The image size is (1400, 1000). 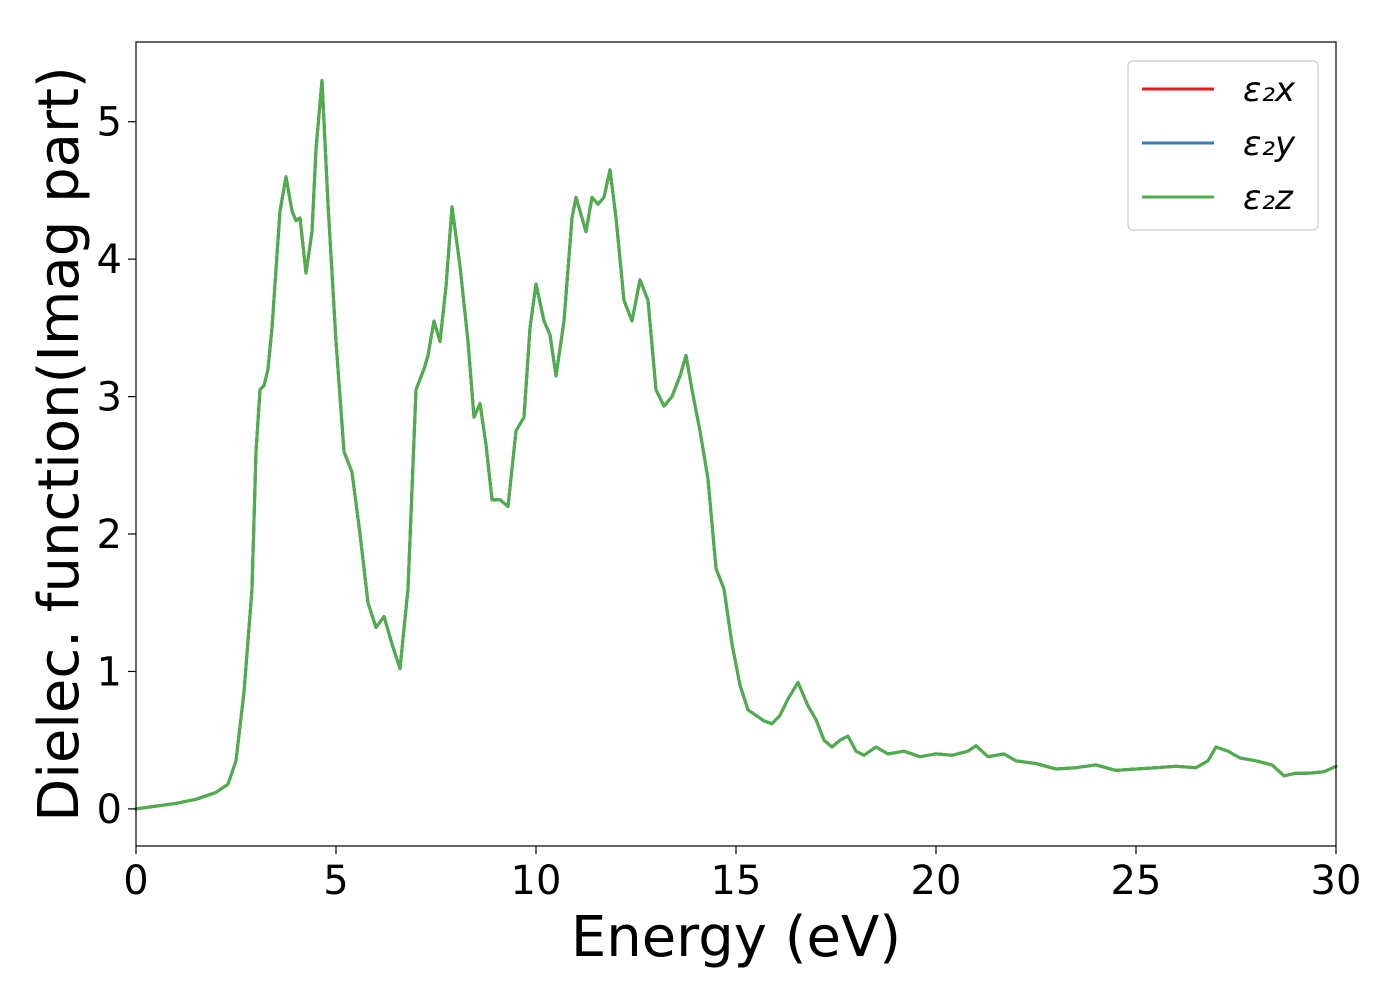 What do you see at coordinates (109, 535) in the screenshot?
I see `y-tick-label: 2` at bounding box center [109, 535].